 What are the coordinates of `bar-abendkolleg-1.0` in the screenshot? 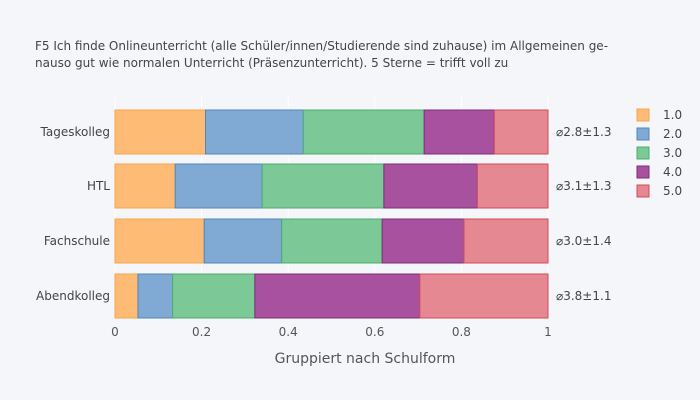 It's located at (126, 296).